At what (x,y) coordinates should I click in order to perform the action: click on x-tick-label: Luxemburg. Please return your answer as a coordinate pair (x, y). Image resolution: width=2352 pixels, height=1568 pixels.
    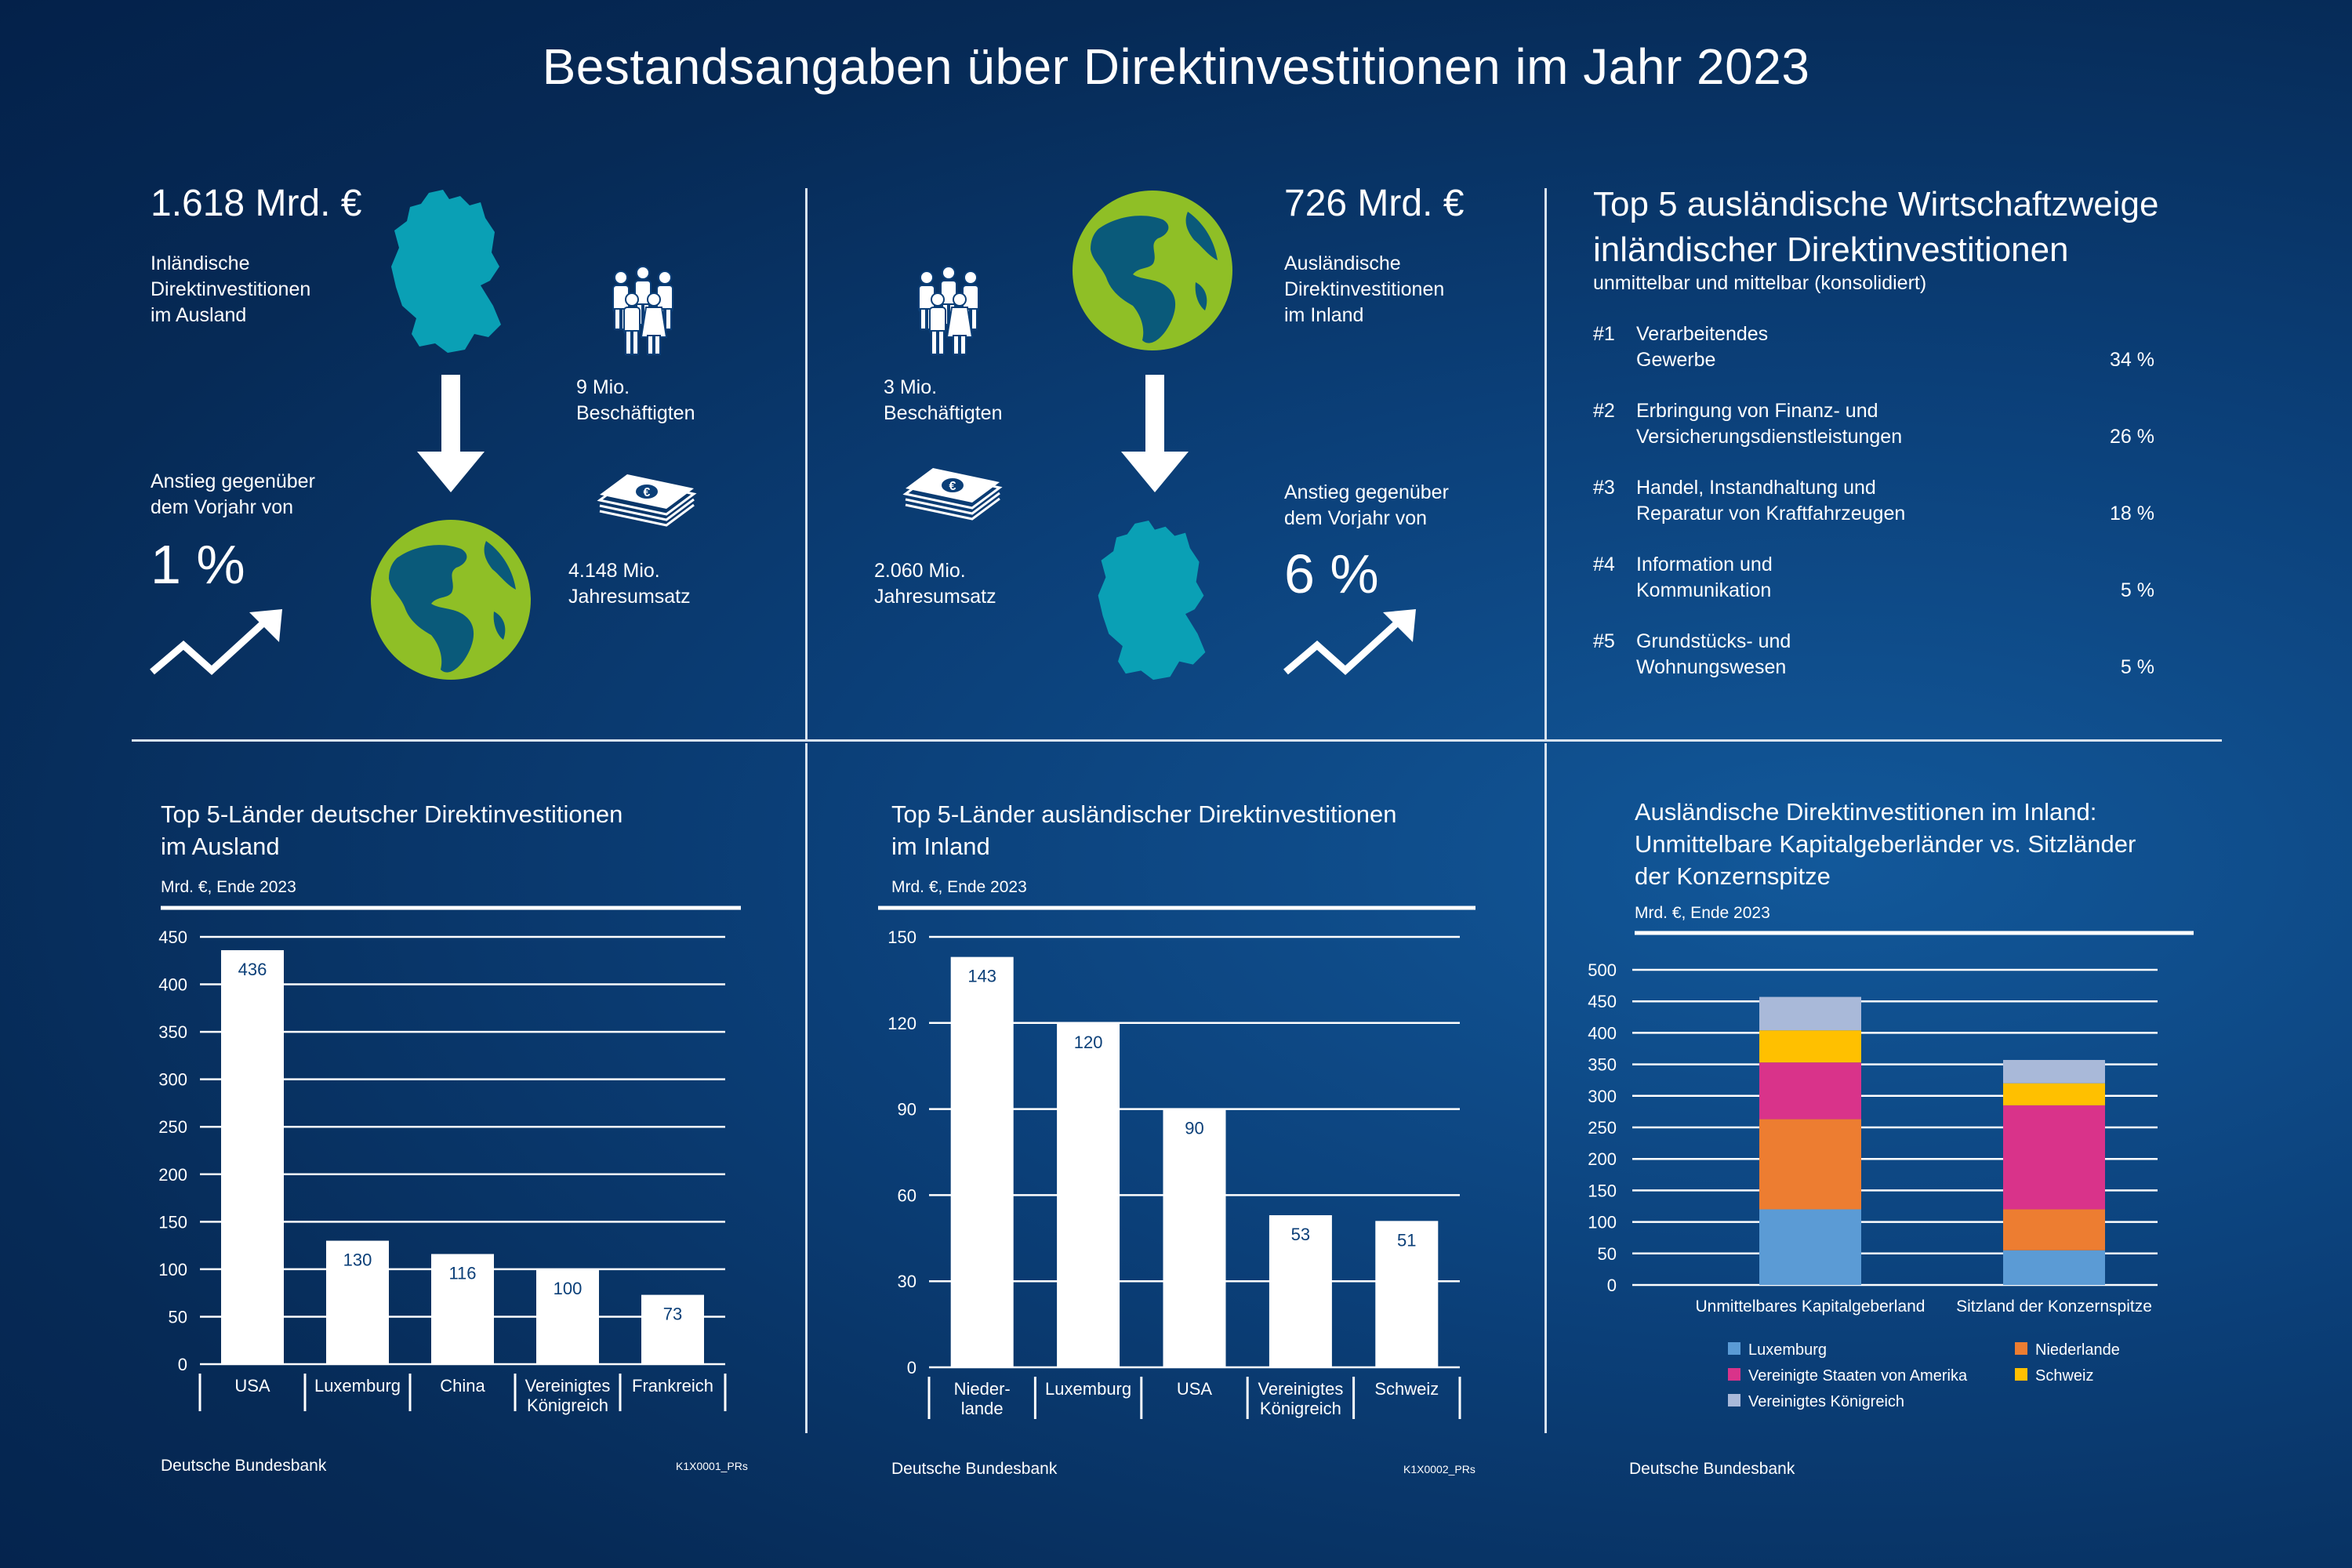
    Looking at the image, I should click on (1088, 1389).